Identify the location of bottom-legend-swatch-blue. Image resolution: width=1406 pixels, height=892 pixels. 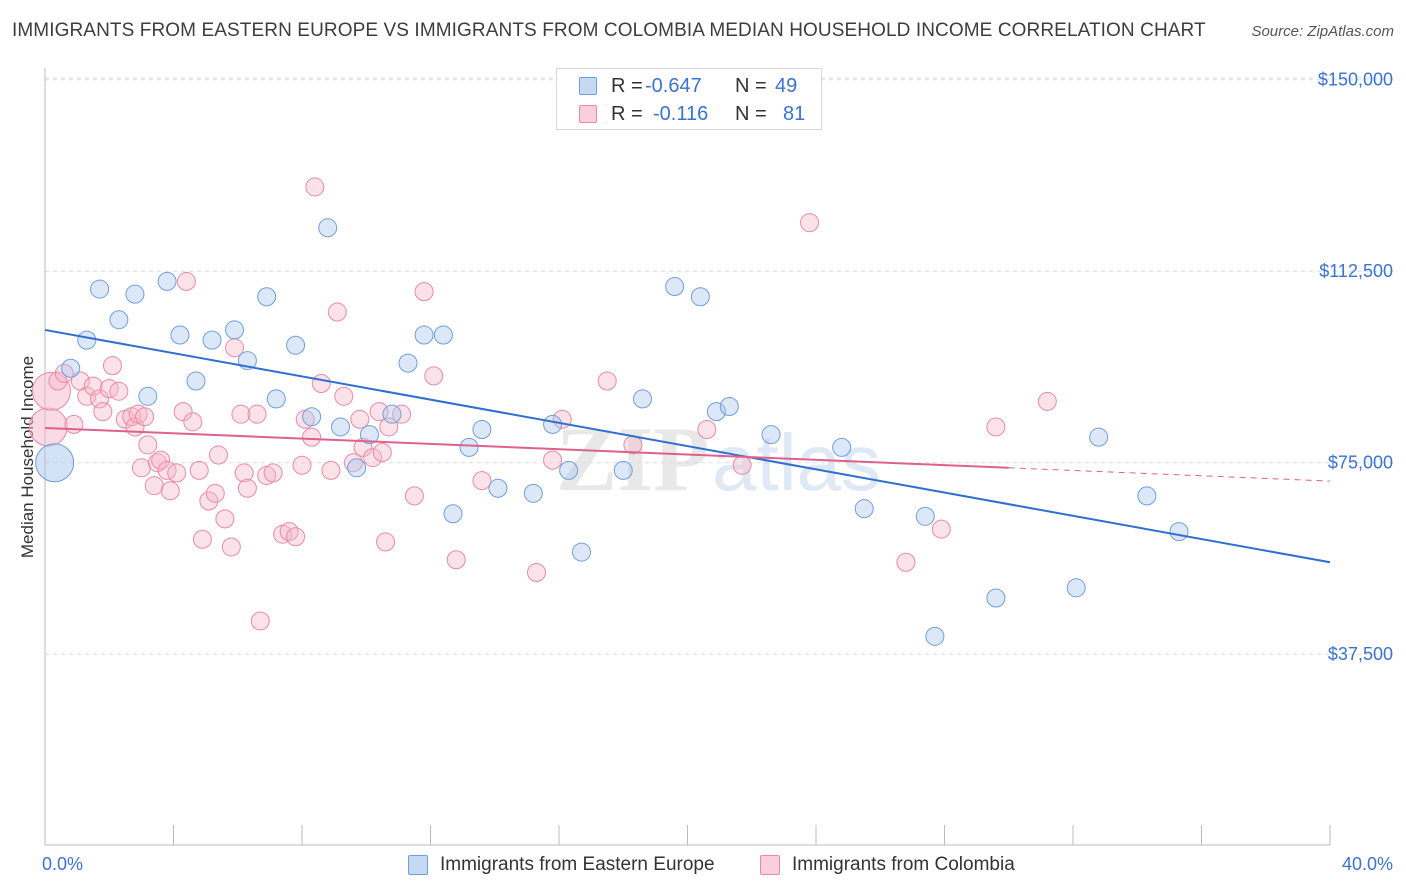
(418, 865).